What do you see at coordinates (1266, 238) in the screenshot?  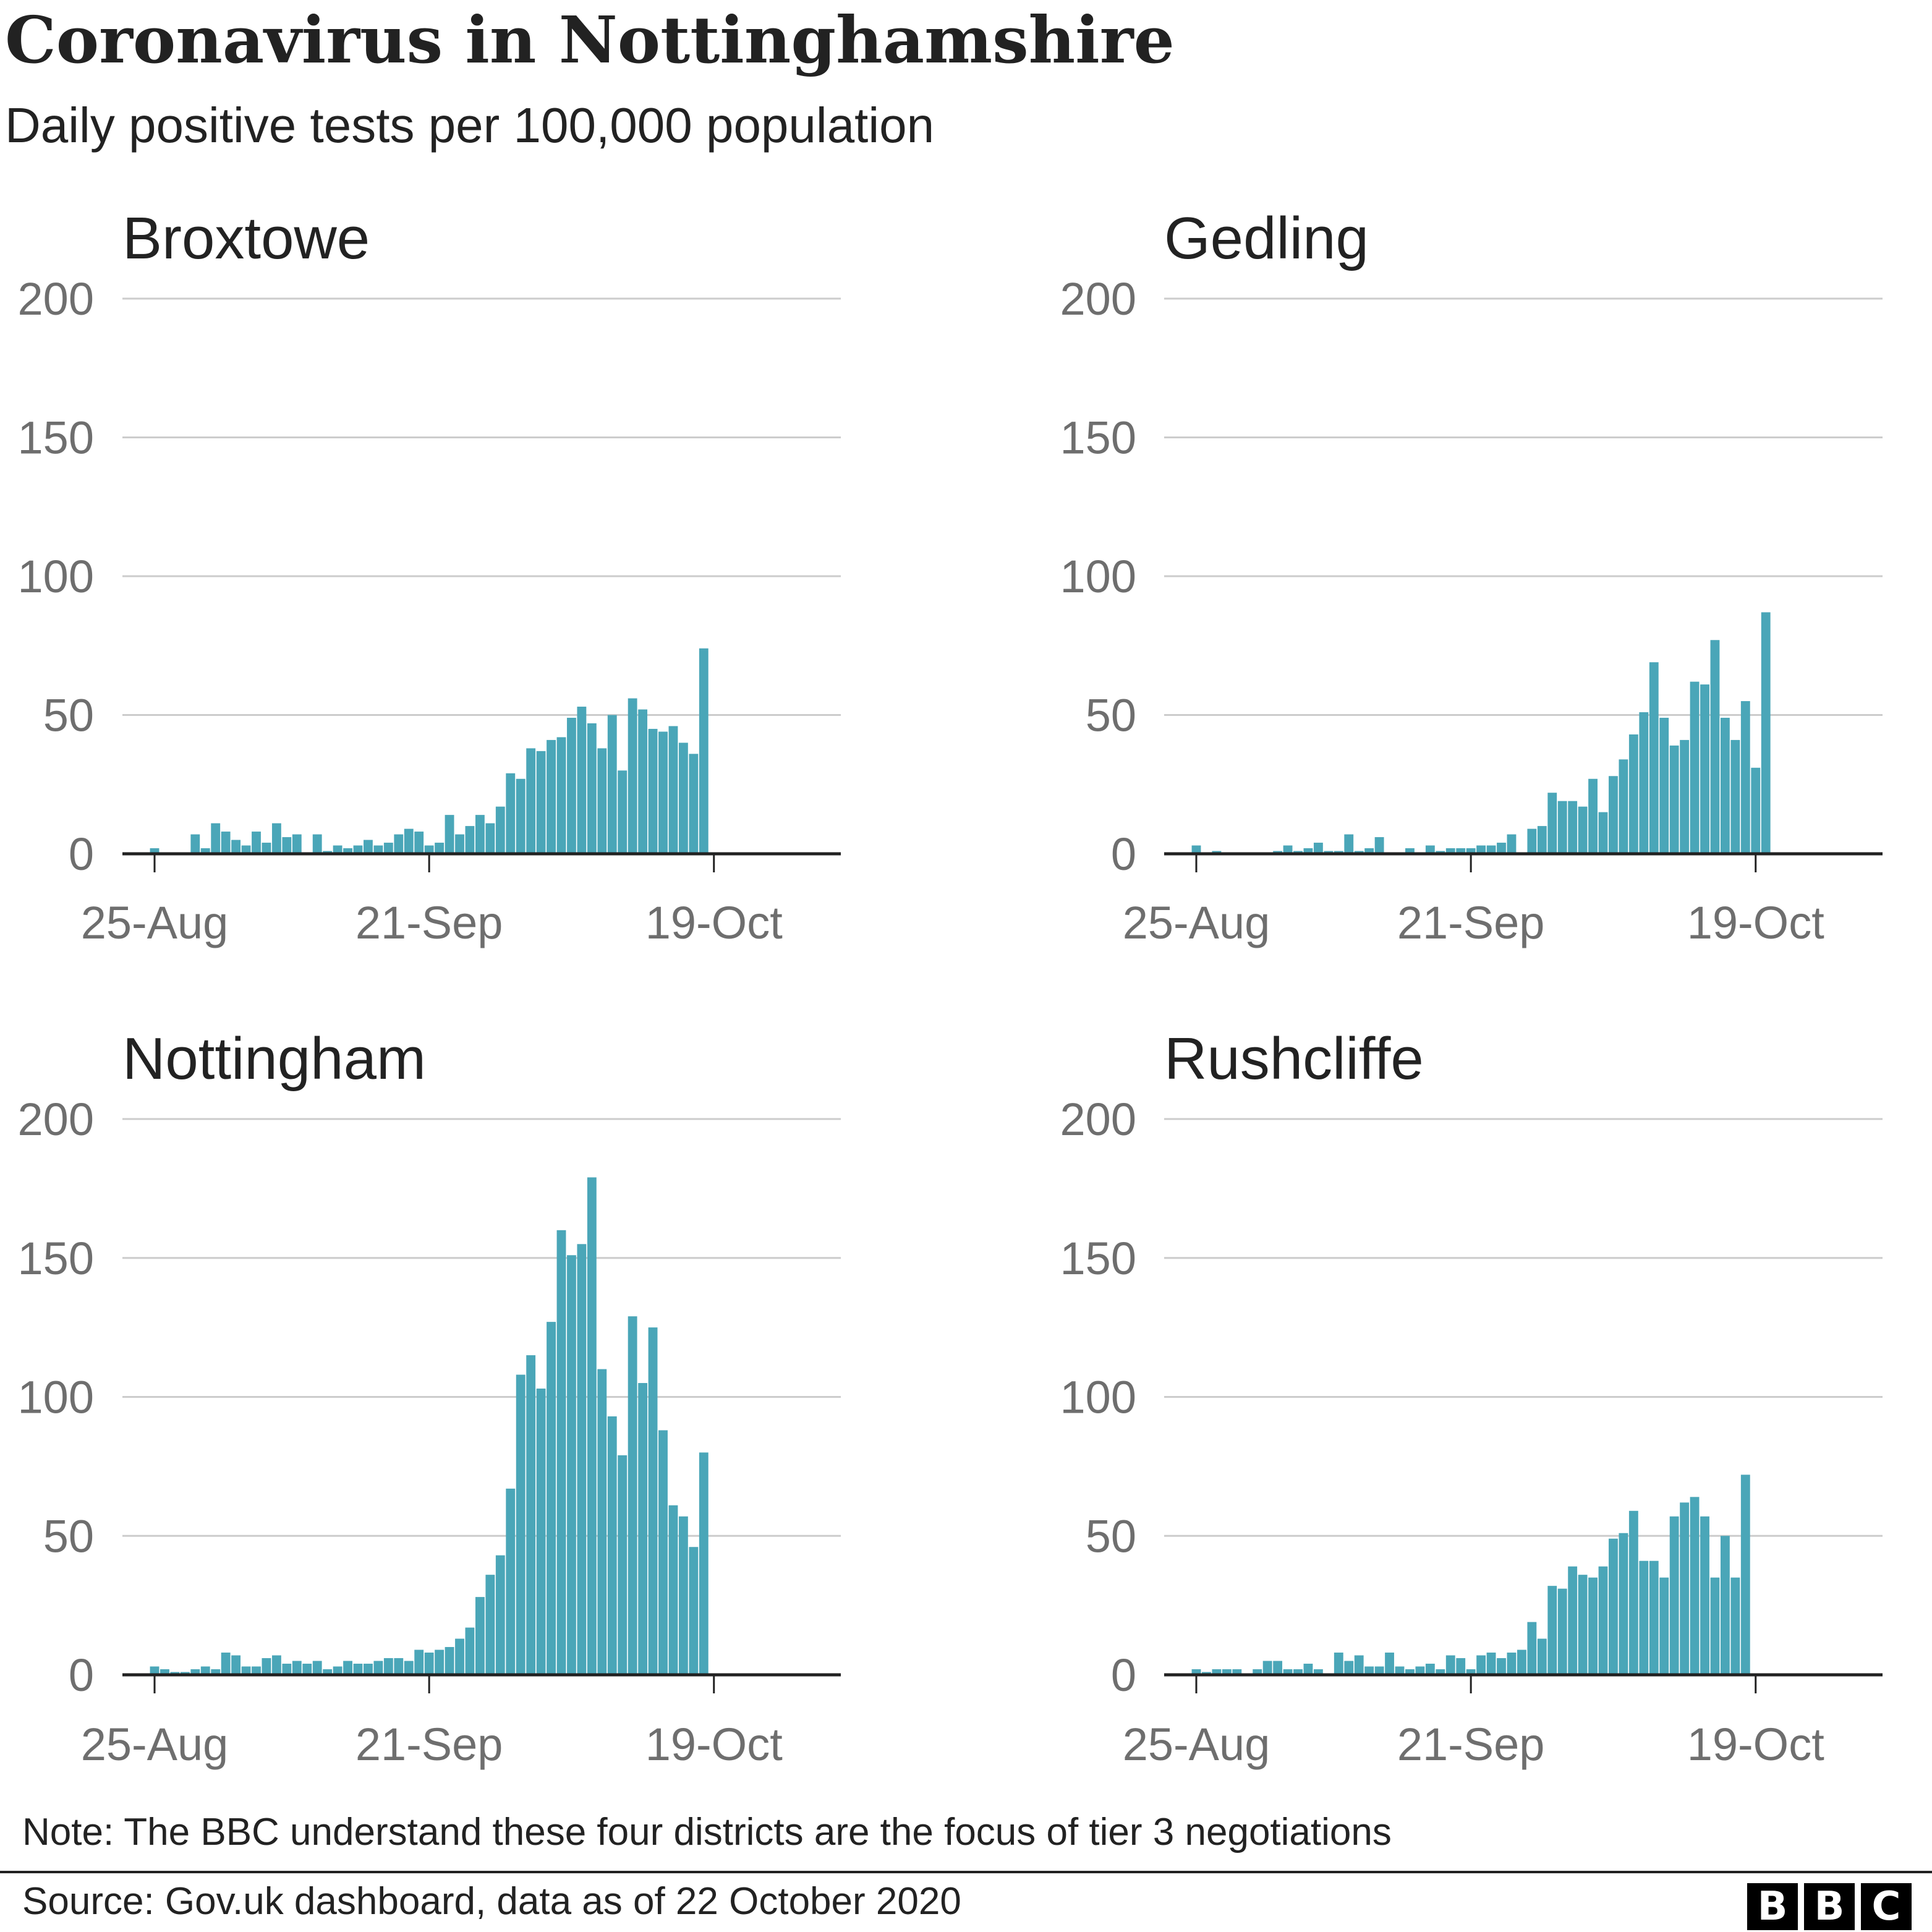 I see `panel-title: Gedling` at bounding box center [1266, 238].